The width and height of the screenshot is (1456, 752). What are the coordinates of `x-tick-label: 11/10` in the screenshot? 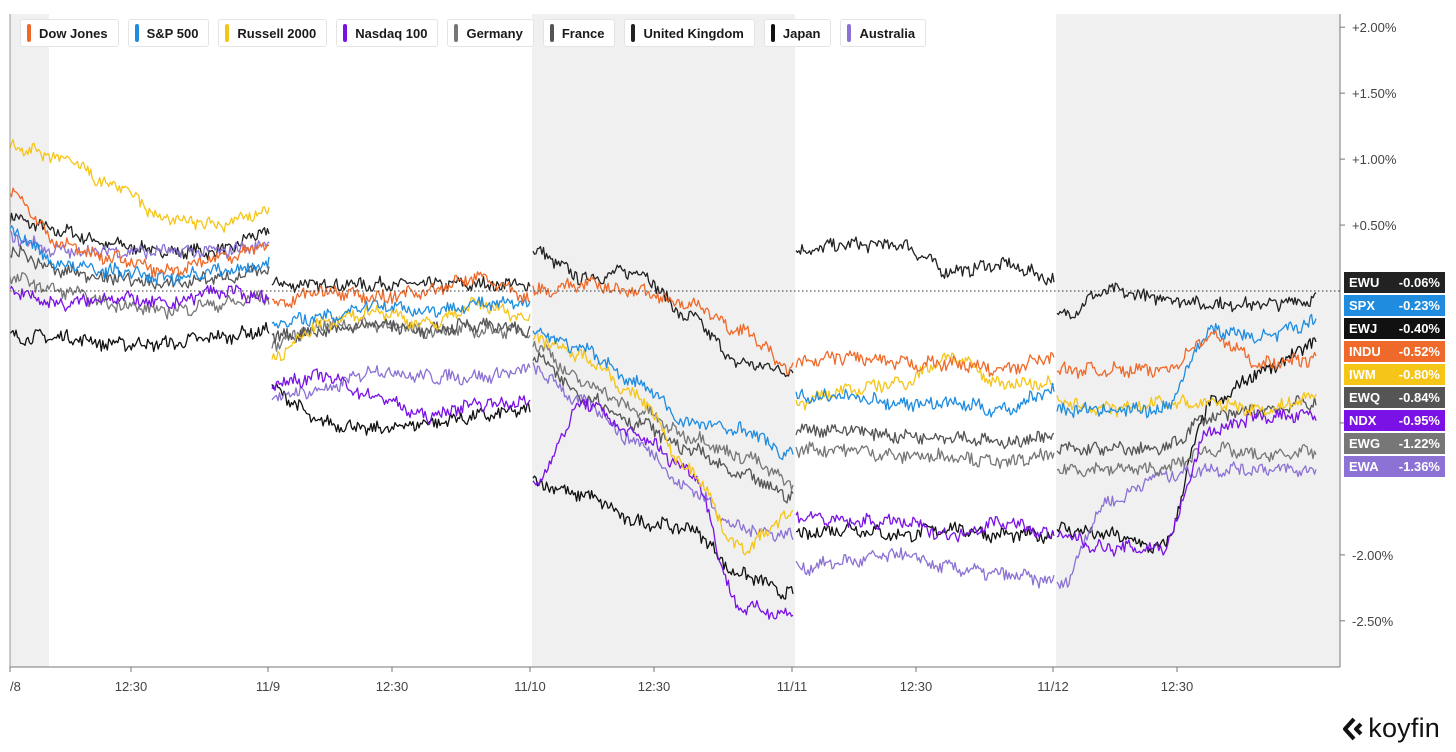 It's located at (530, 686).